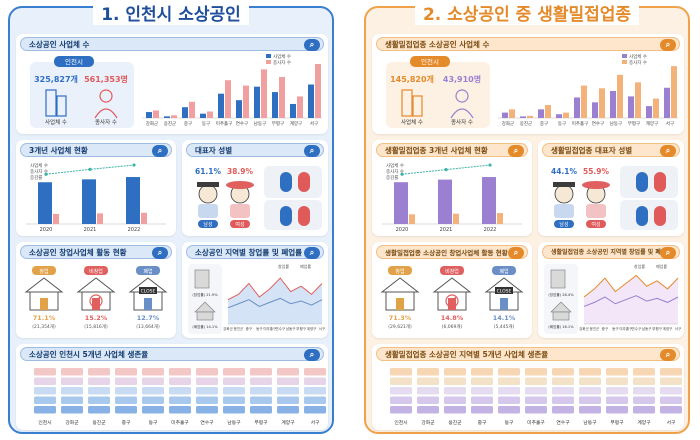 This screenshot has height=440, width=700. What do you see at coordinates (152, 123) in the screenshot?
I see `tick-label: 강화군` at bounding box center [152, 123].